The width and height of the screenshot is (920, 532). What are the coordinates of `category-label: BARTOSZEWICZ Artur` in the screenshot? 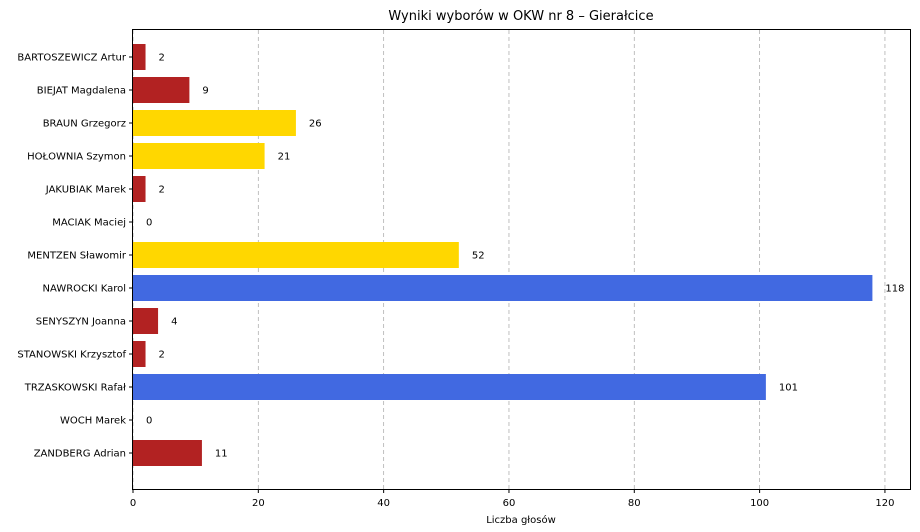 It's located at (71, 58).